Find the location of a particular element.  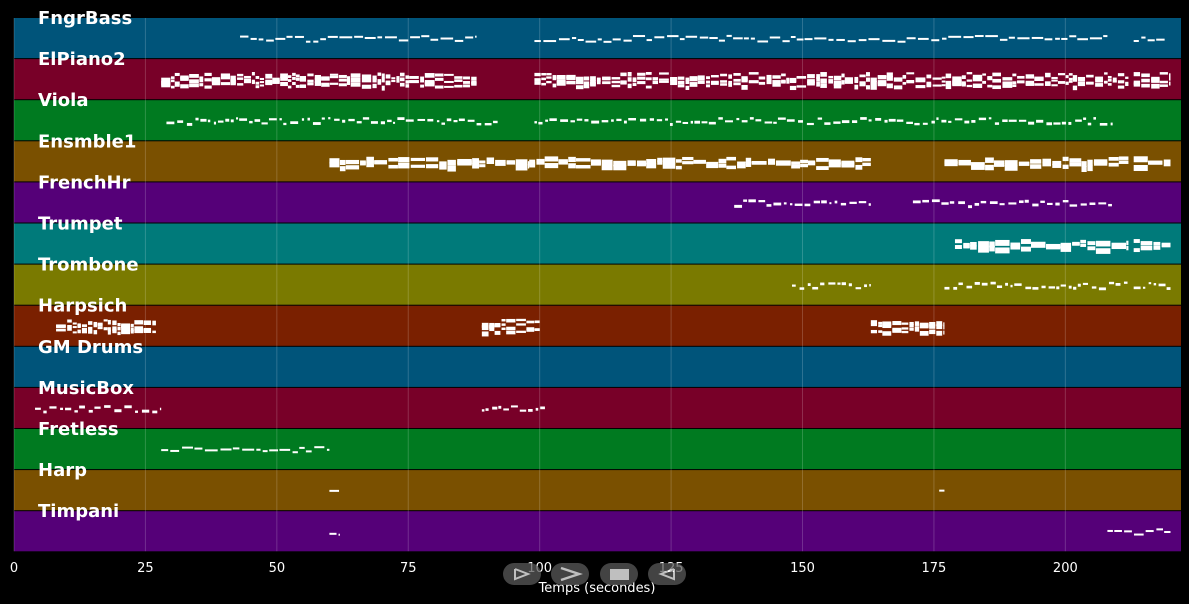

track-band is located at coordinates (597, 325).